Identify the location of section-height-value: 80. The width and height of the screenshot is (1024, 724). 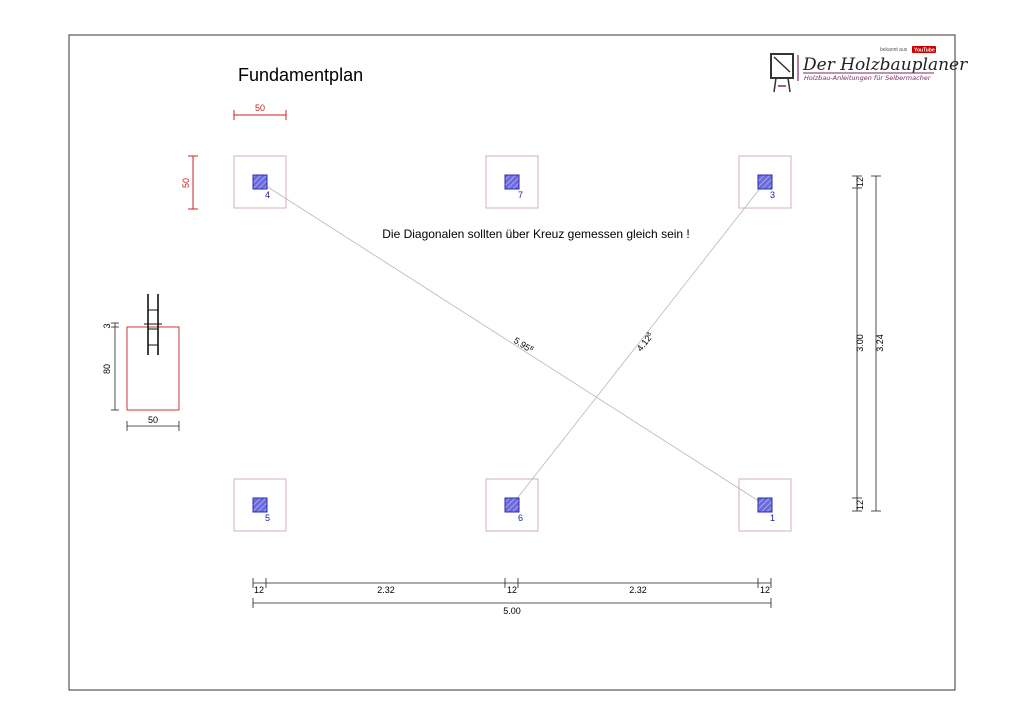
(107, 369).